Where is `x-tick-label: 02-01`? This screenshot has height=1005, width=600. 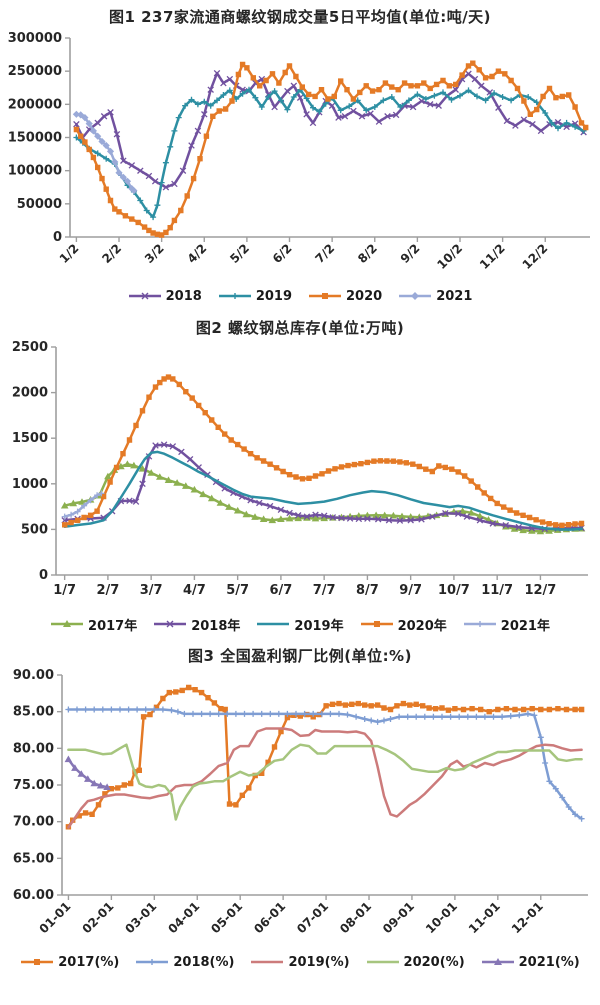
x-tick-label: 02-01 is located at coordinates (97, 917).